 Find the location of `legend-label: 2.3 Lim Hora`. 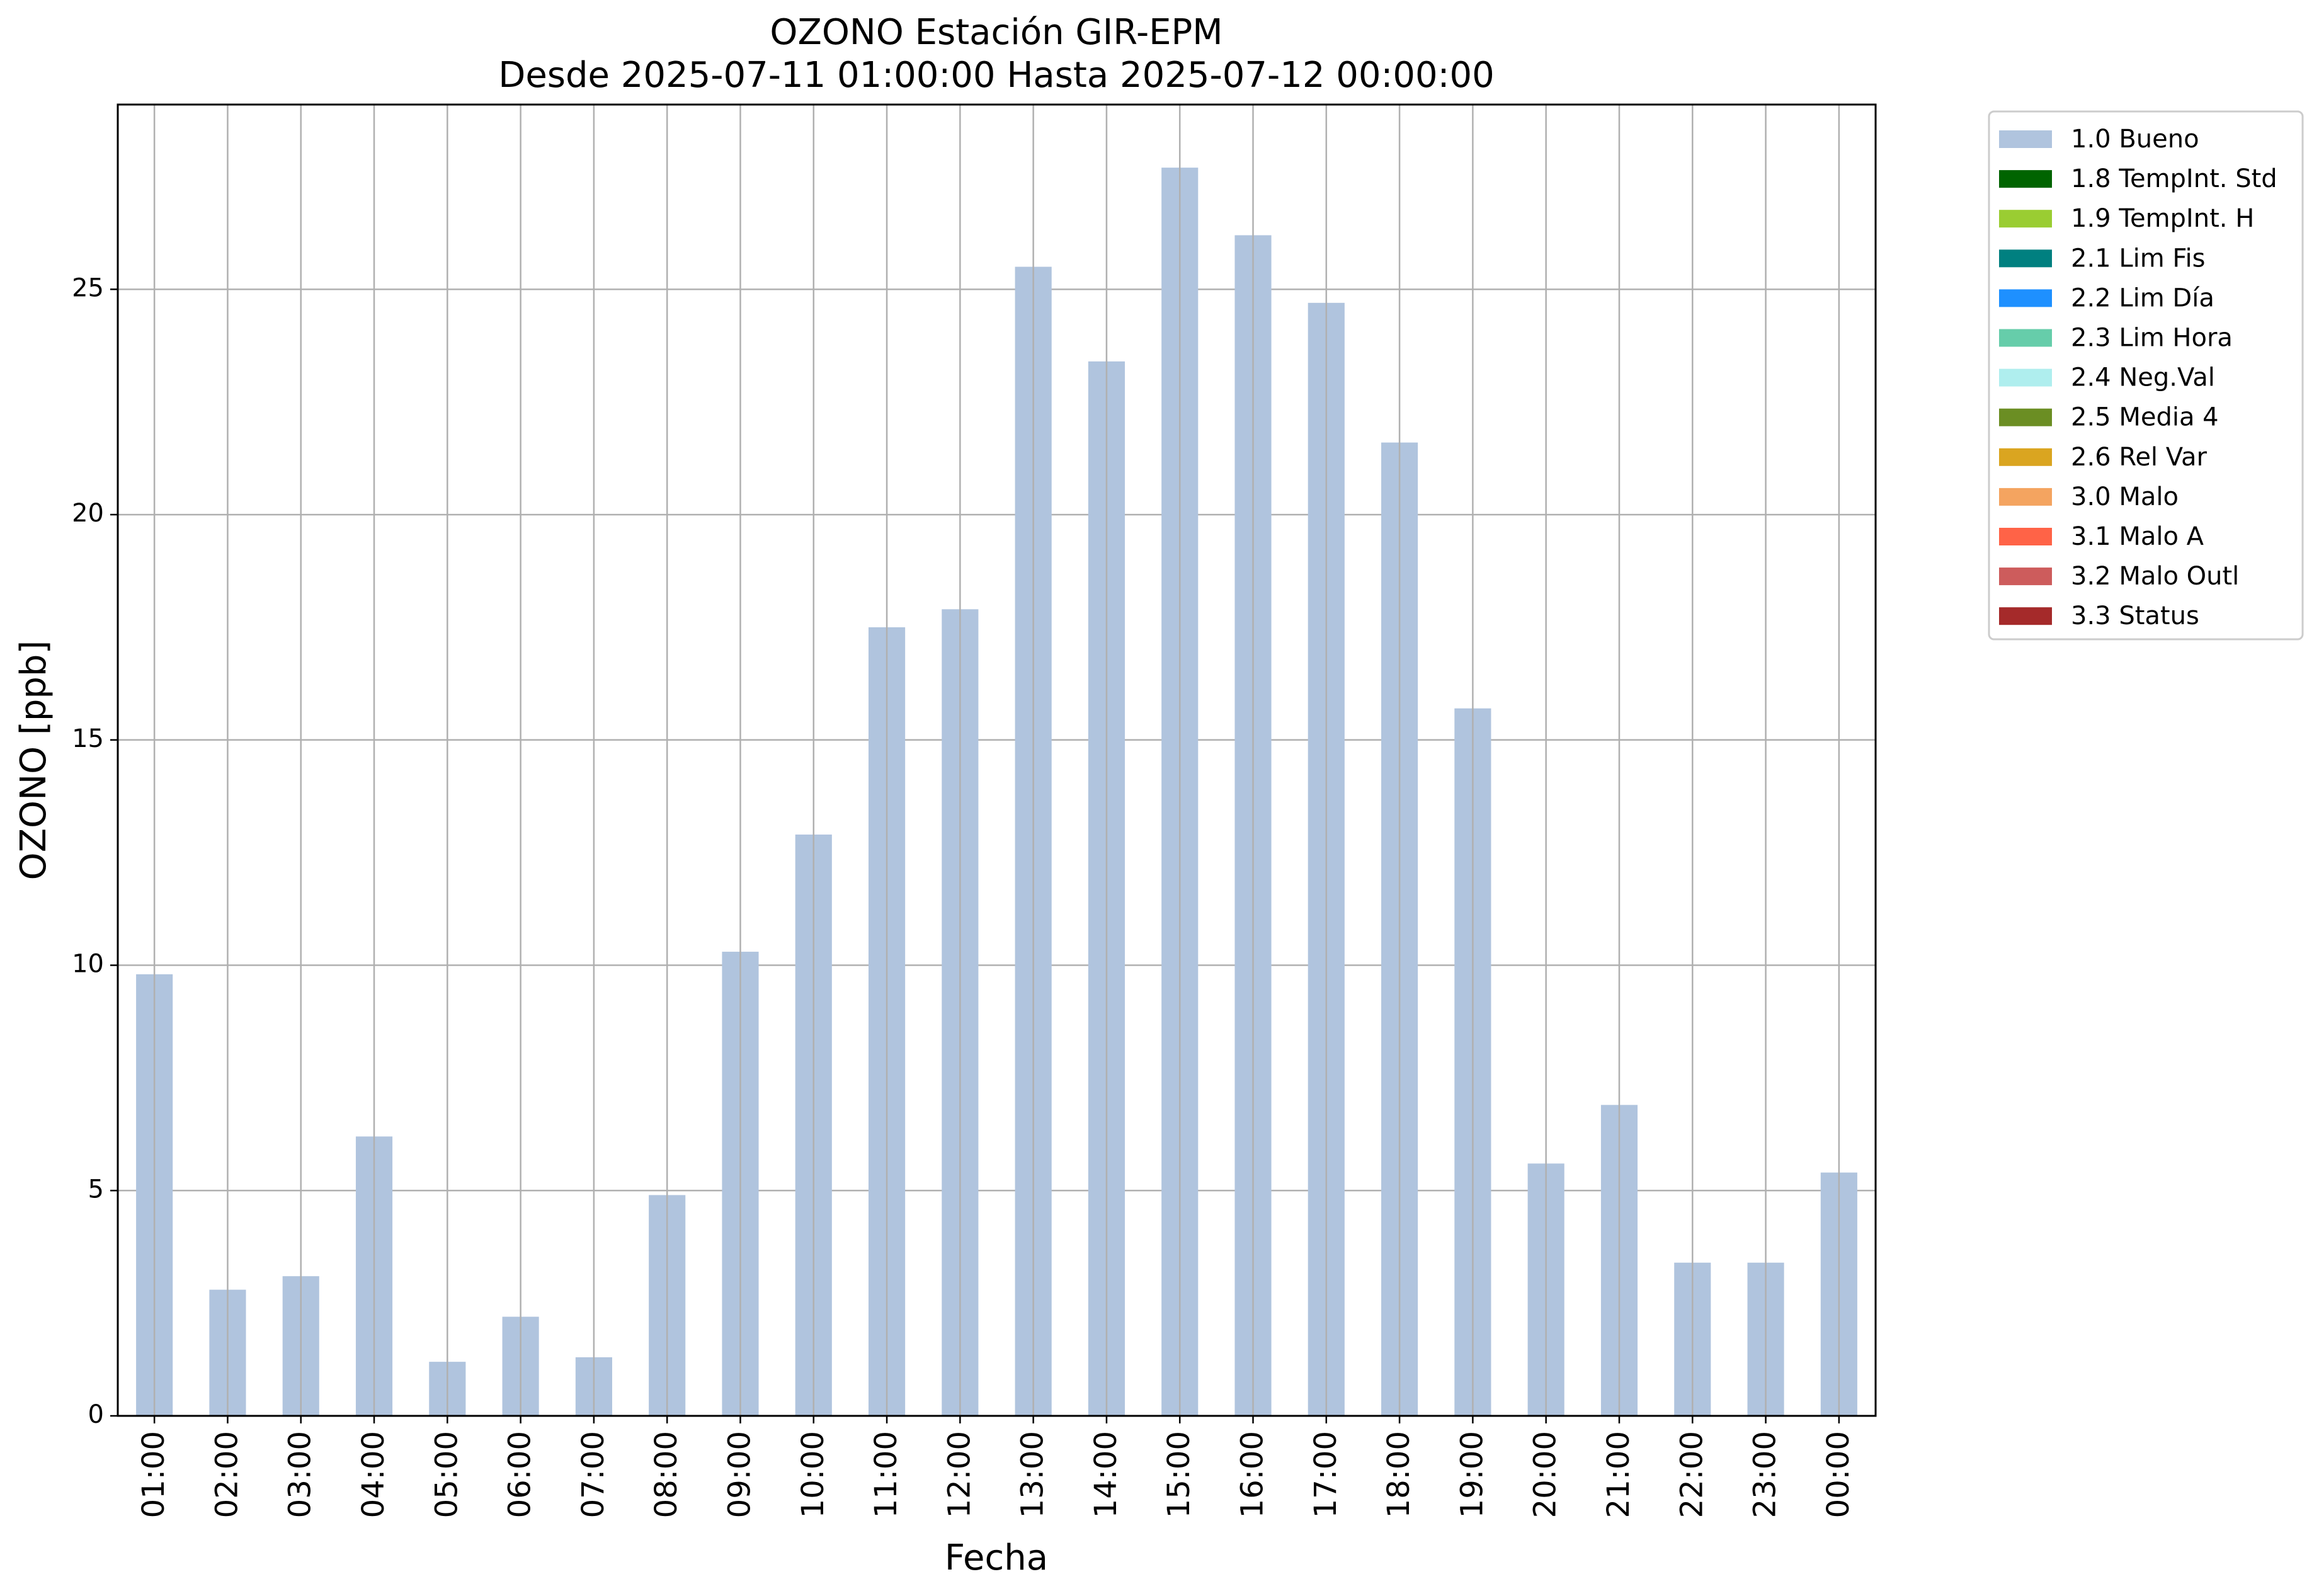

legend-label: 2.3 Lim Hora is located at coordinates (2152, 338).